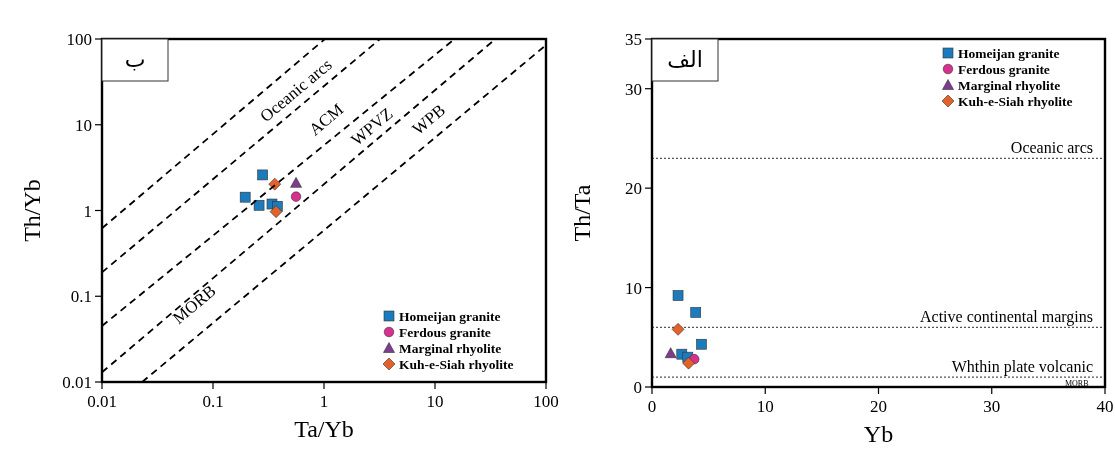  I want to click on y-tick-label: 35, so click(633, 39).